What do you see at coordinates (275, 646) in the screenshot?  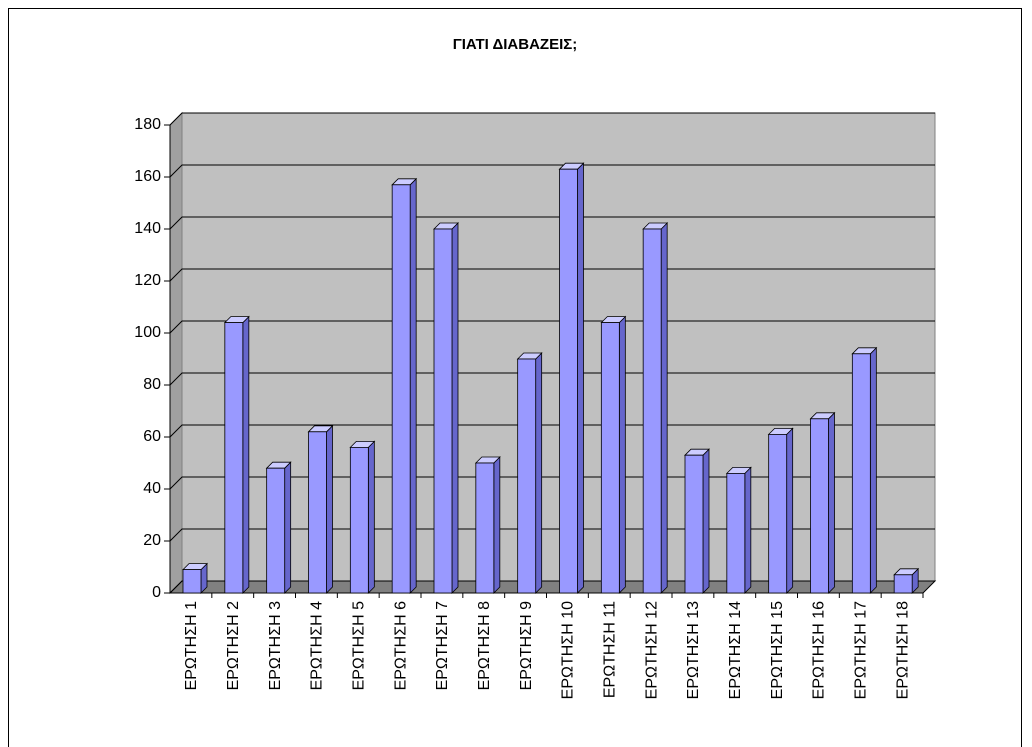 I see `x-tick-label: ΕΡΩΤΗΣΗ 3` at bounding box center [275, 646].